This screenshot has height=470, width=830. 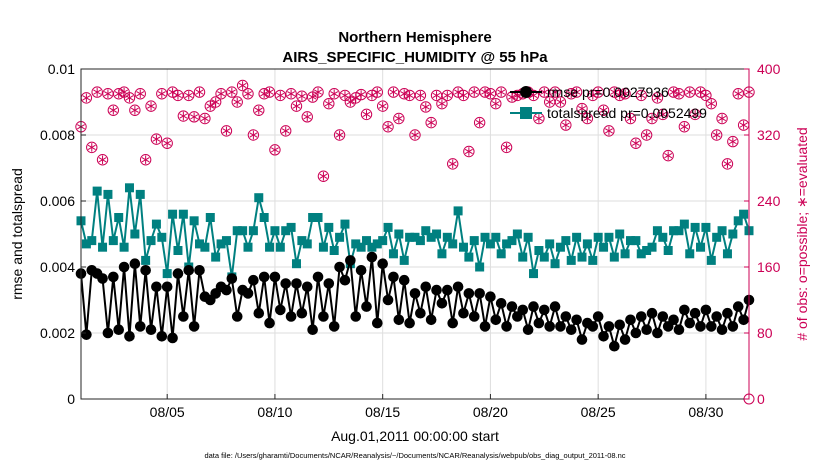 I want to click on right-axis-ticks: 0 80 160 240 320 400, so click(x=762, y=234).